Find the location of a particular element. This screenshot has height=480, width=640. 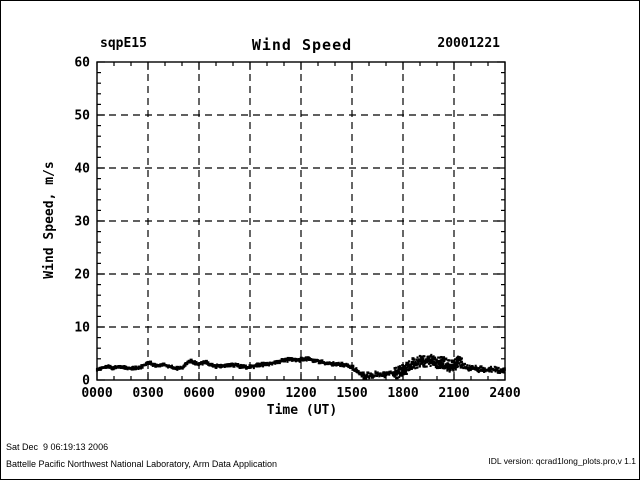

page-title: Wind Speed is located at coordinates (302, 45).